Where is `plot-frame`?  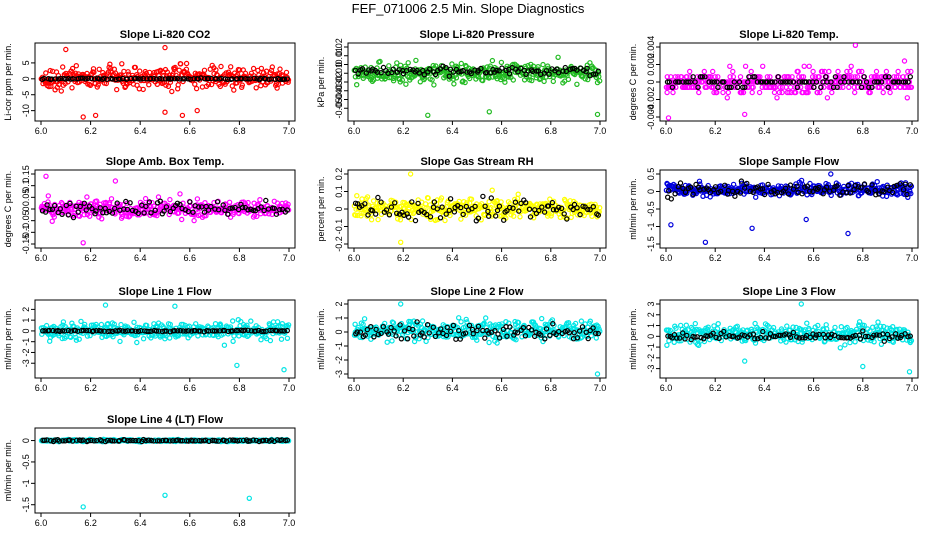
plot-frame is located at coordinates (165, 339).